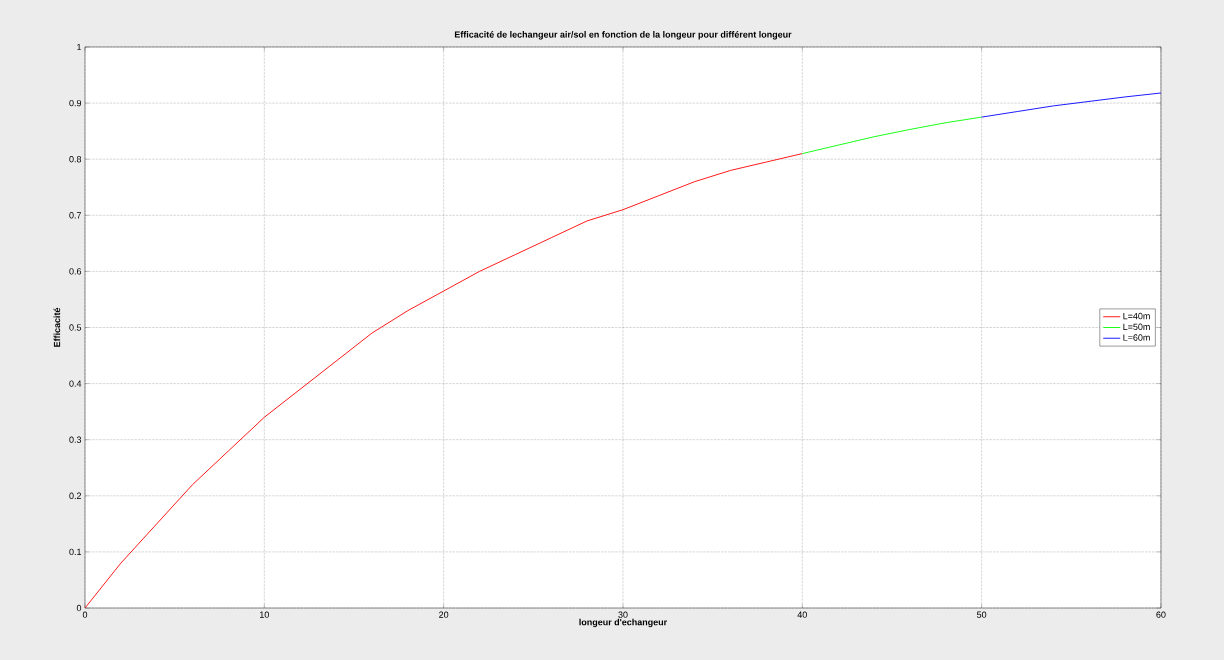  I want to click on y-tick-label: 0.9, so click(75, 103).